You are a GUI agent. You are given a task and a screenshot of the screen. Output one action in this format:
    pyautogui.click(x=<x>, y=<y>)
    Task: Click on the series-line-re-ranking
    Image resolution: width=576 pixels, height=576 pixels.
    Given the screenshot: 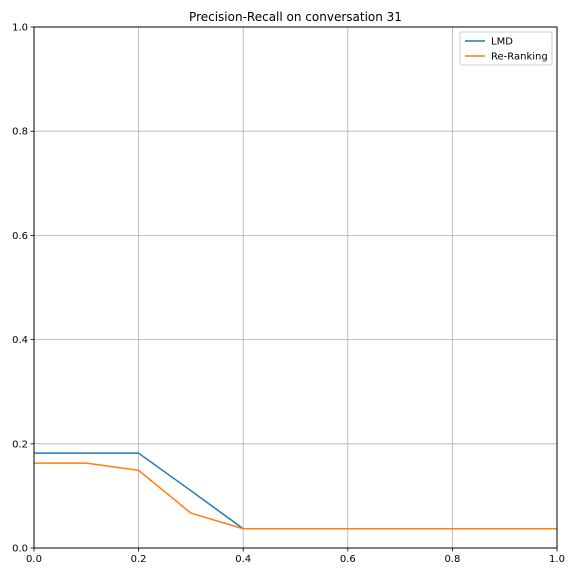 What is the action you would take?
    pyautogui.click(x=295, y=496)
    